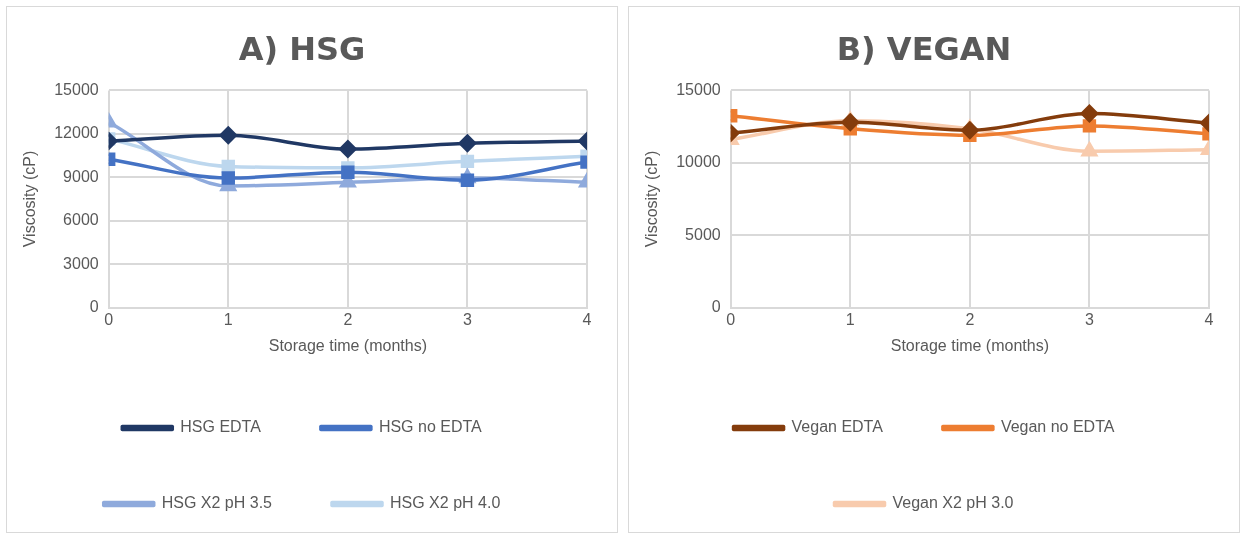  Describe the element at coordinates (76, 133) in the screenshot. I see `y-tick-label: 12000` at that location.